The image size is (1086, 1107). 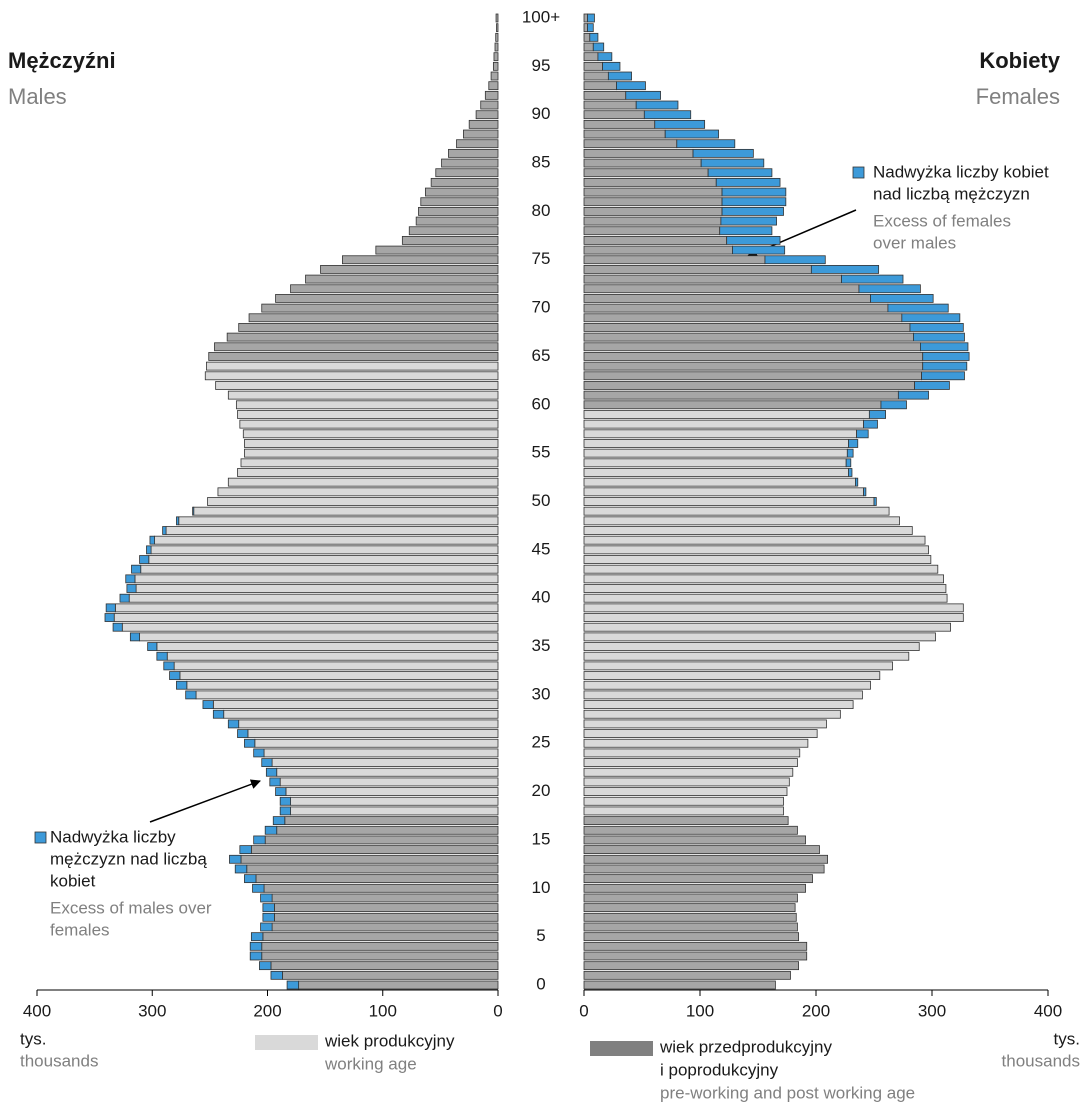 What do you see at coordinates (787, 1092) in the screenshot?
I see `legend-subtext: pre-working and post working age` at bounding box center [787, 1092].